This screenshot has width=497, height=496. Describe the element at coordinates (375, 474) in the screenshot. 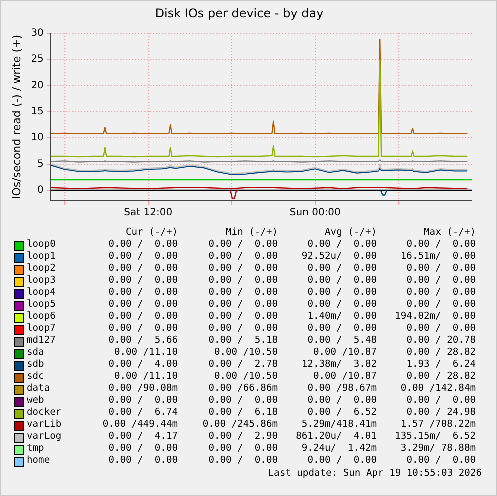

I see `text: Last update: Sun Apr 19 10:55:03 2026` at that location.